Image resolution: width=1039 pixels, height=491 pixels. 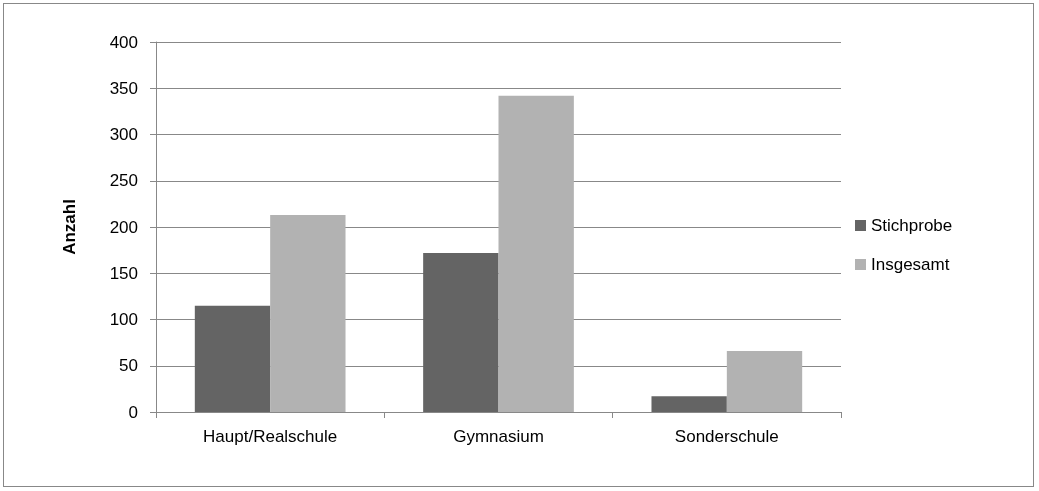 I want to click on y-tick-label: 150, so click(x=123, y=273).